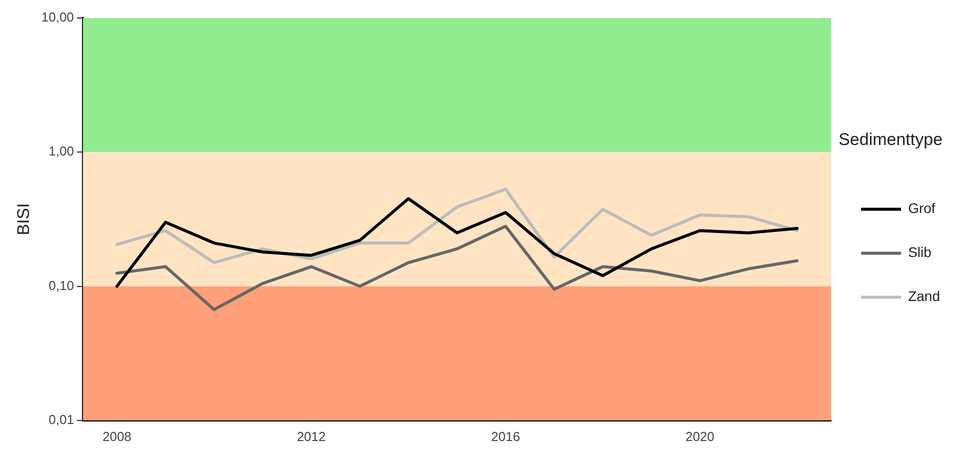 The image size is (960, 453). I want to click on y-tick-label: 0,10, so click(61, 285).